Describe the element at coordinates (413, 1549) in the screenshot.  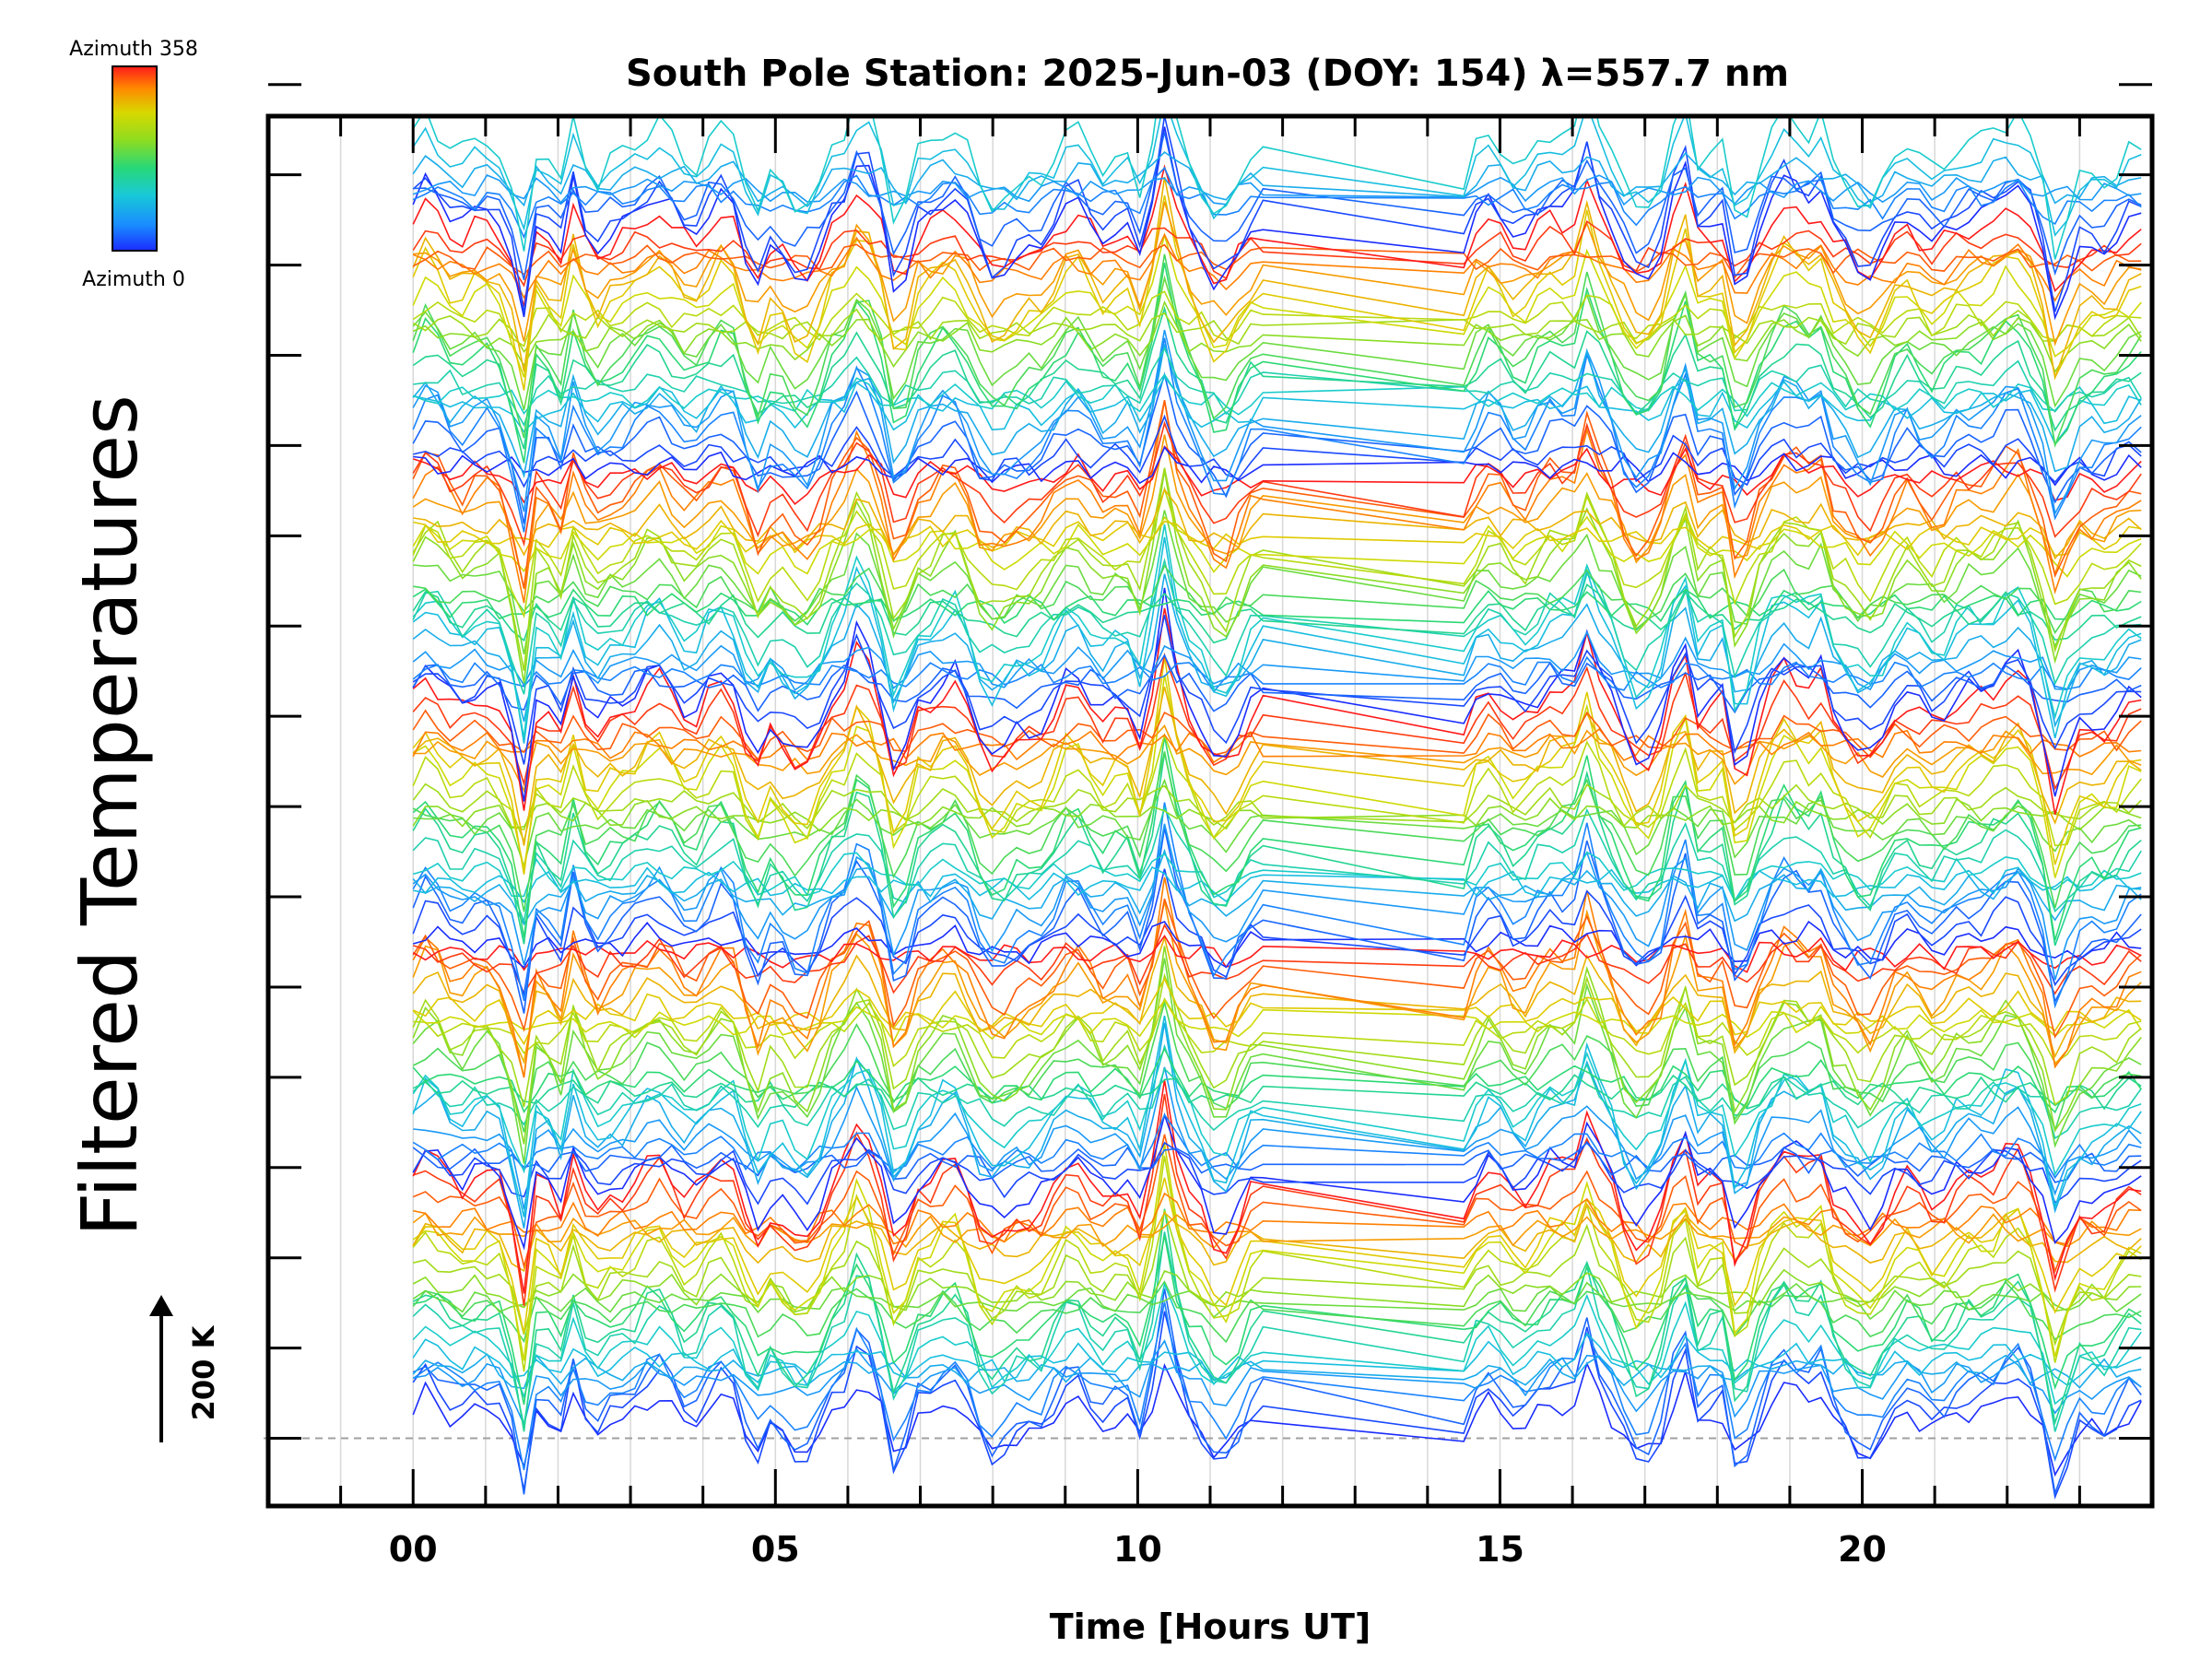
I see `x-tick-label: 00` at that location.